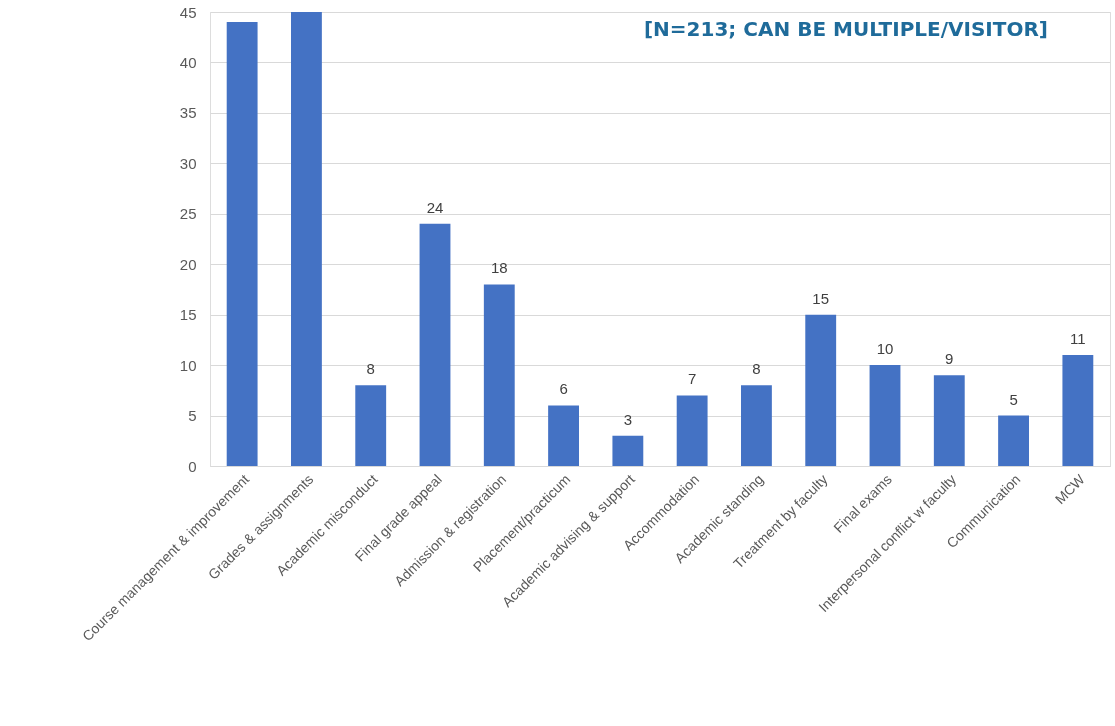 Image resolution: width=1115 pixels, height=726 pixels. I want to click on y-tick-label: 40, so click(188, 62).